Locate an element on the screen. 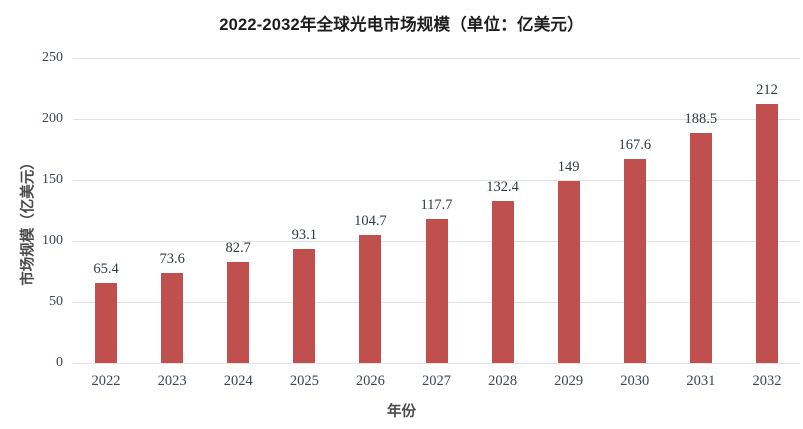 Image resolution: width=803 pixels, height=429 pixels. bar-value-label: 149 is located at coordinates (568, 167).